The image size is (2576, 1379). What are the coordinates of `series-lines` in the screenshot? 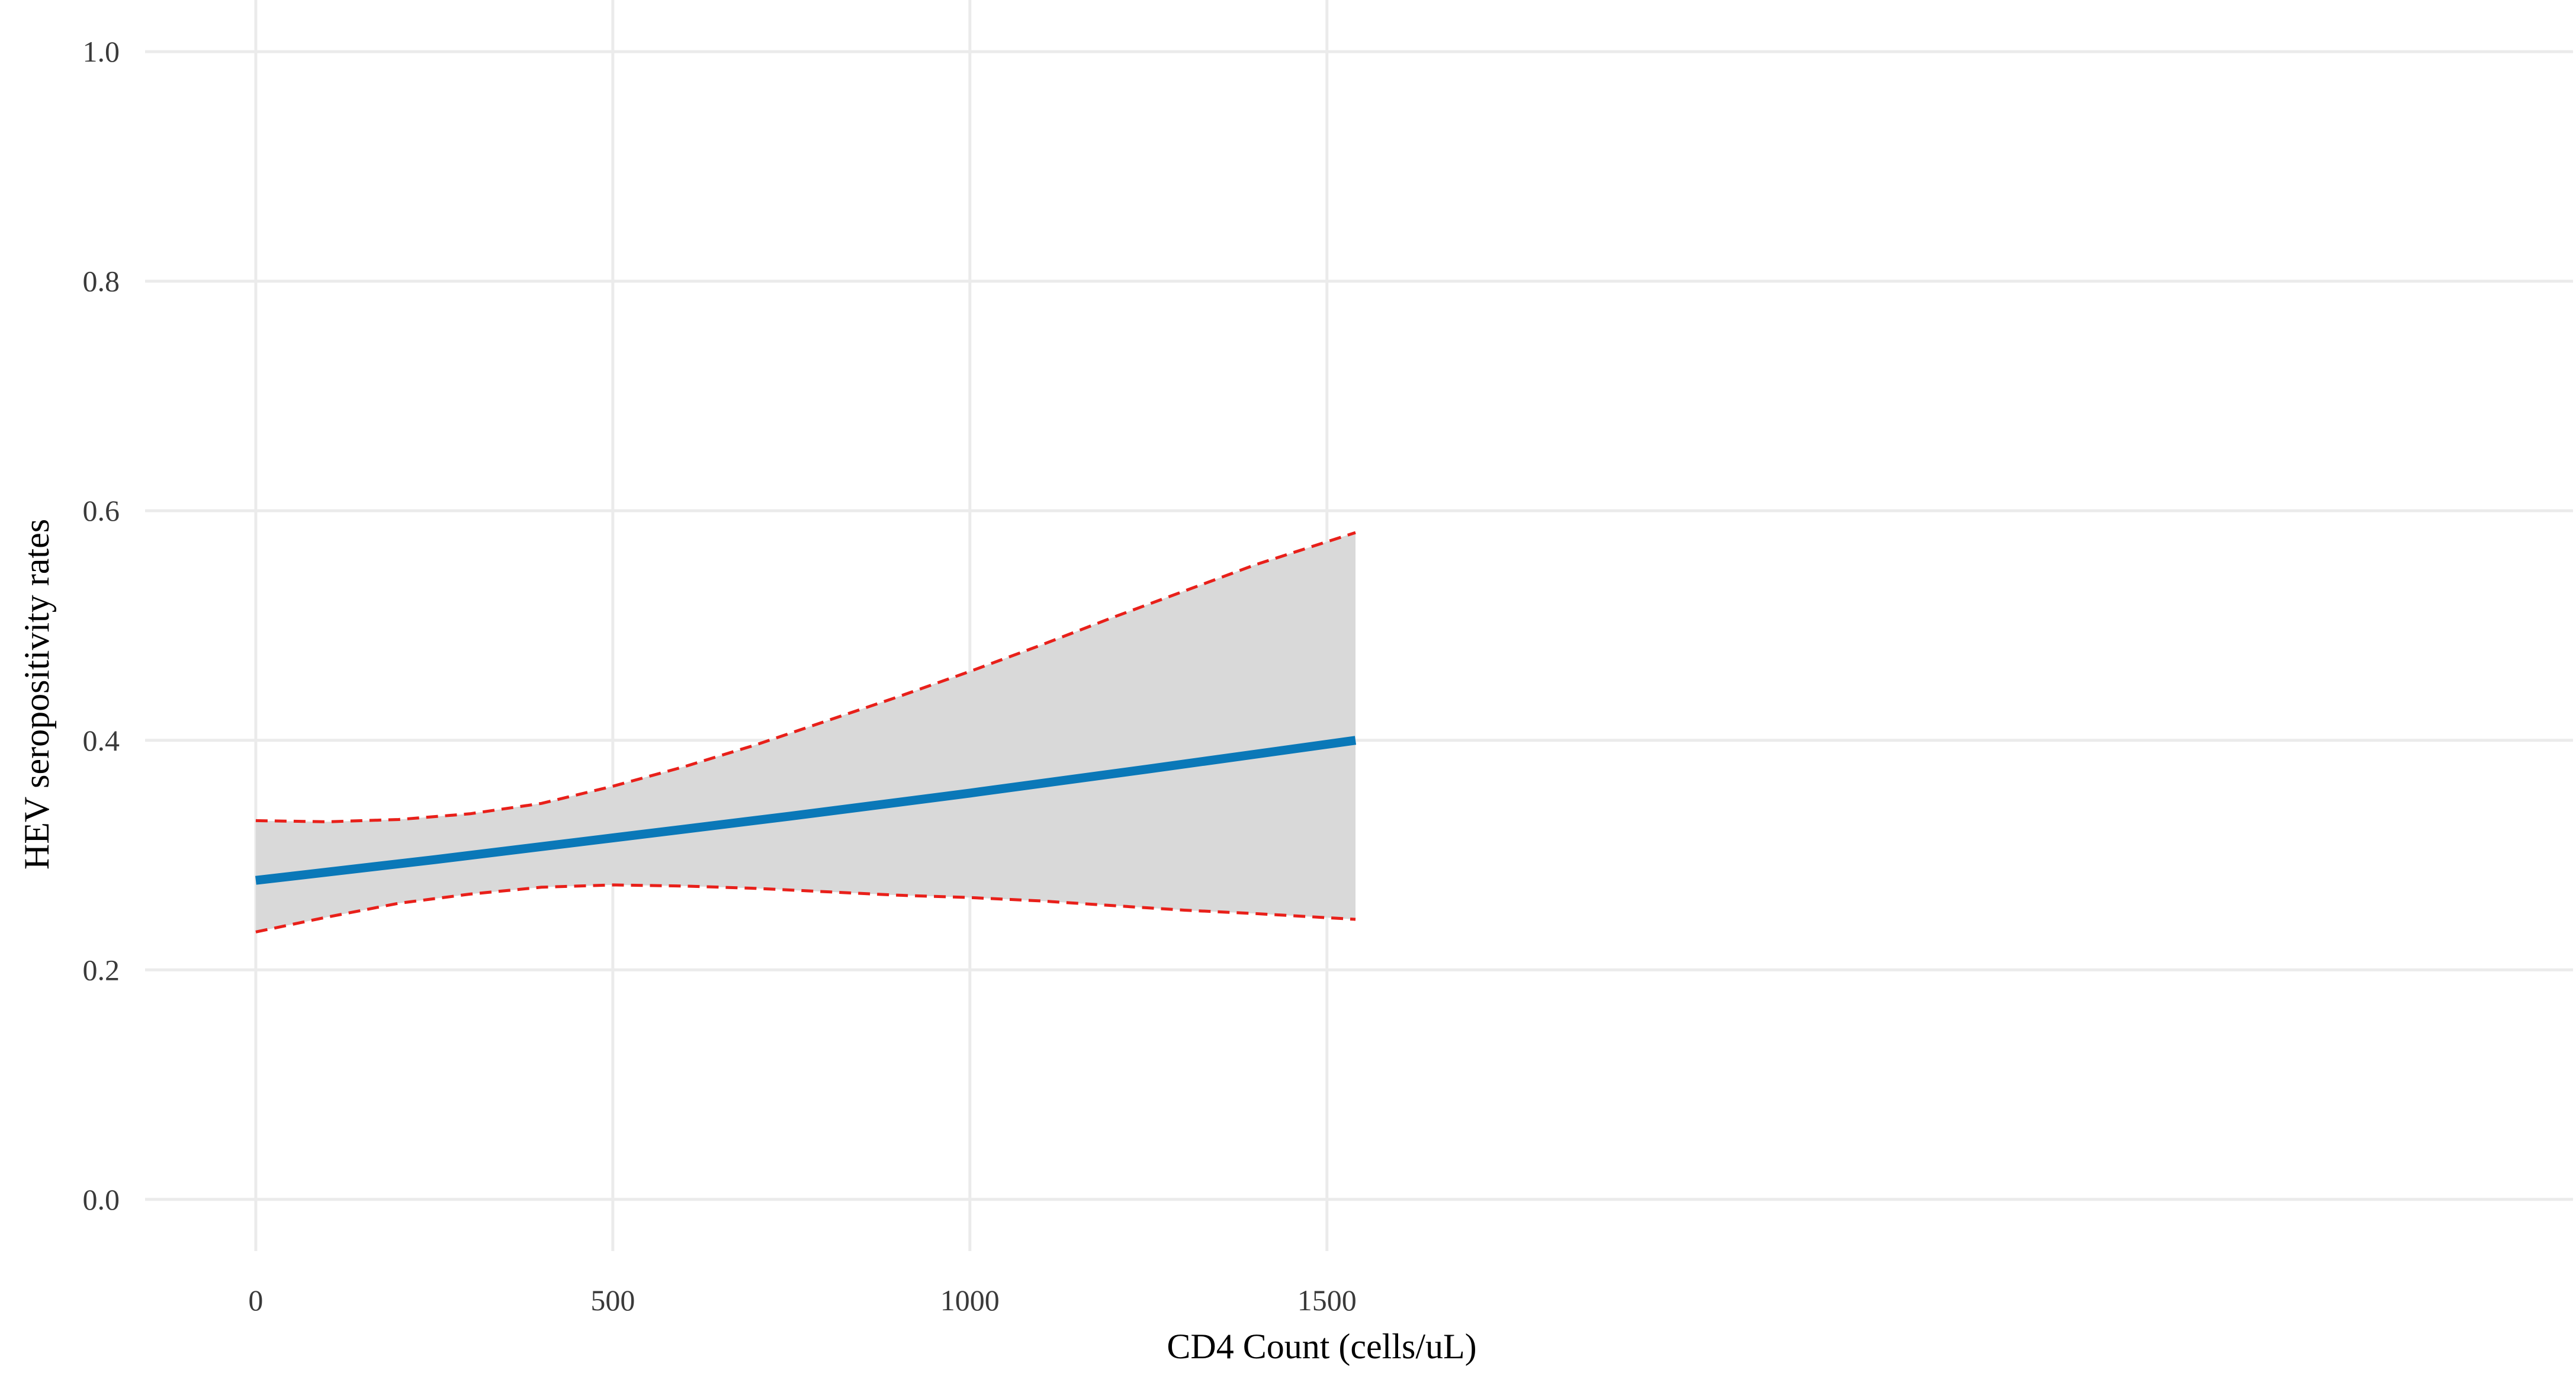 It's located at (806, 732).